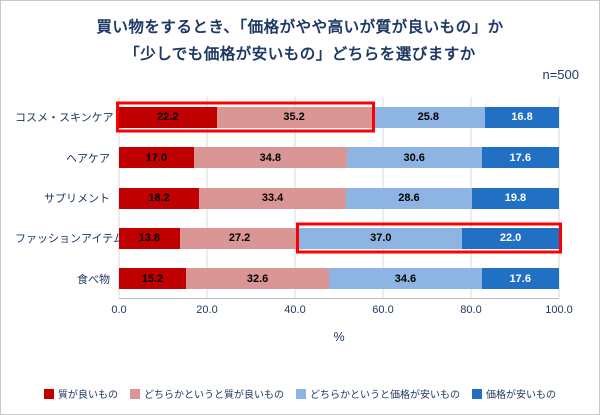 This screenshot has width=600, height=415. Describe the element at coordinates (385, 395) in the screenshot. I see `legend-label: どちらかというと価格が安いもの` at that location.